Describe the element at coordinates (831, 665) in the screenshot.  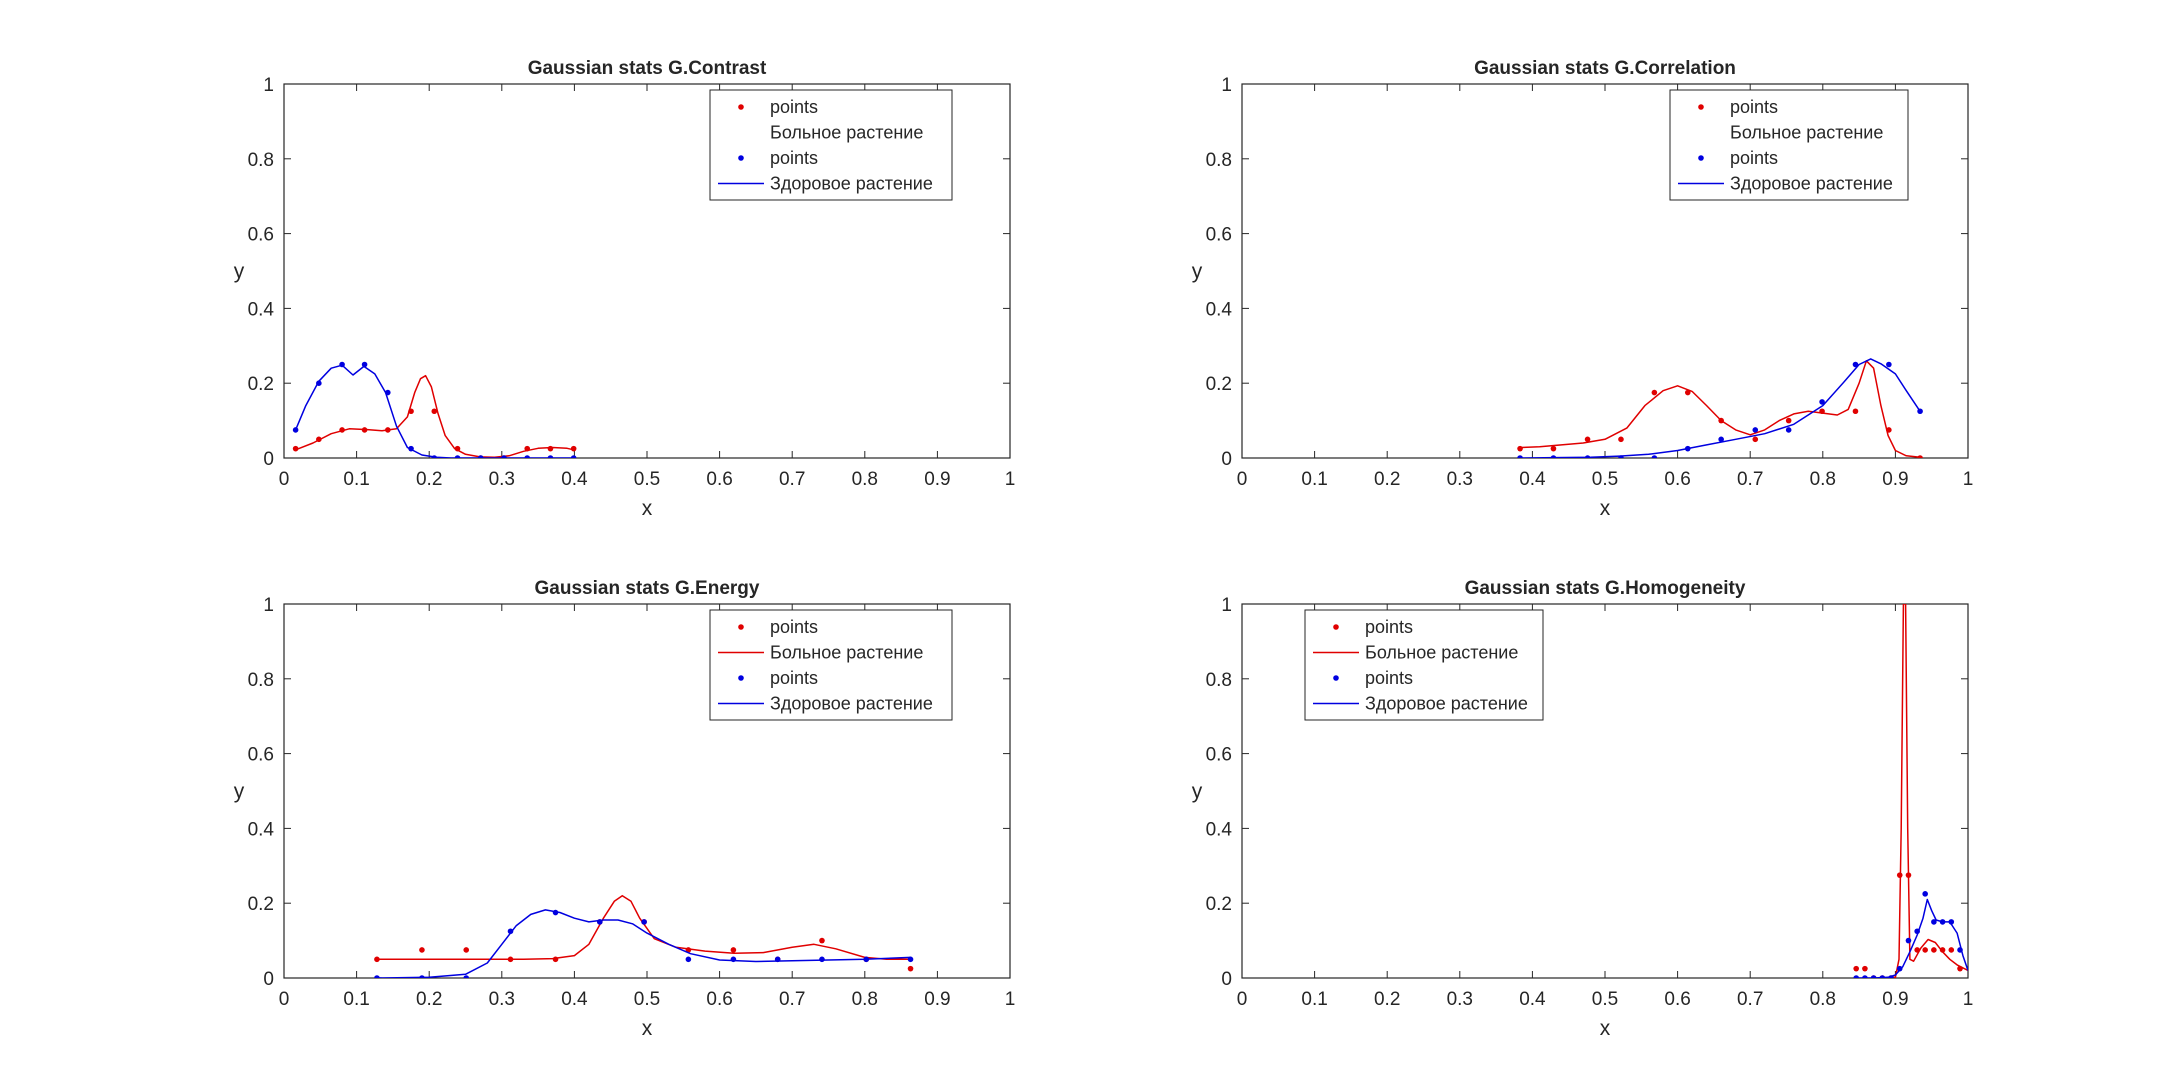
I see `legend-box` at that location.